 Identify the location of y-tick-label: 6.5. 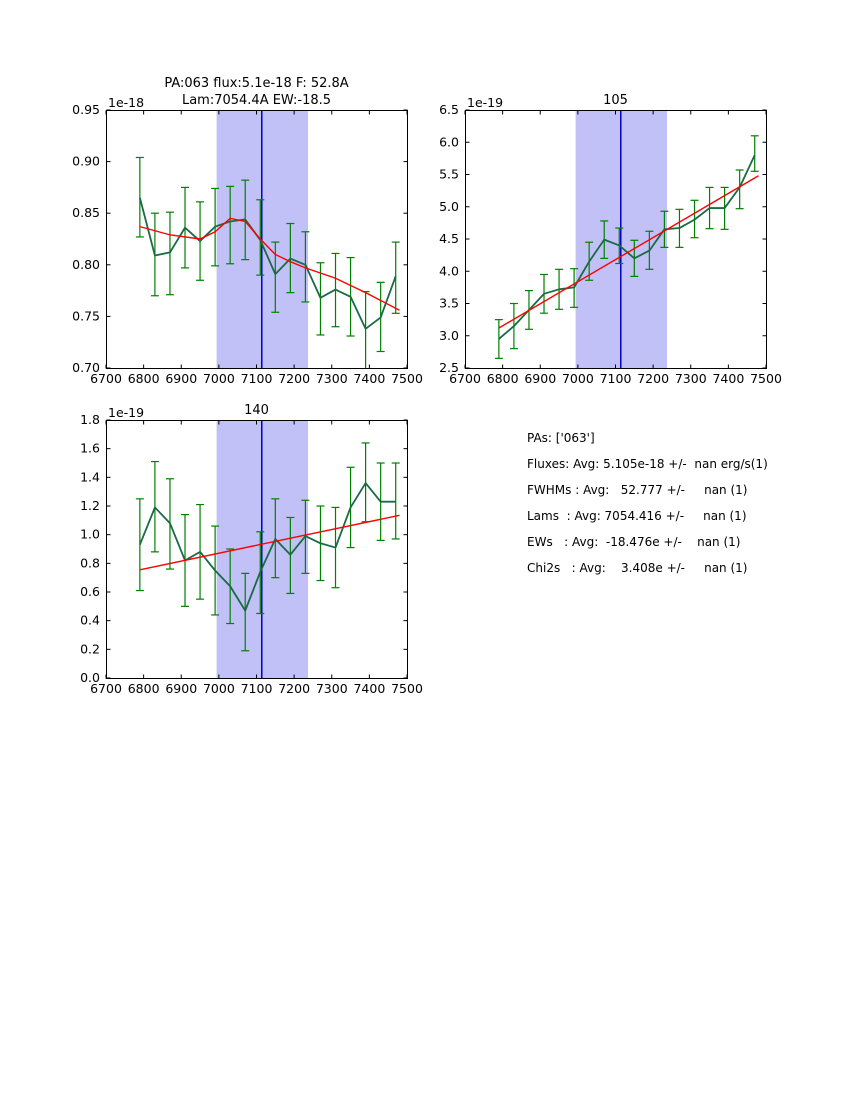
(449, 109).